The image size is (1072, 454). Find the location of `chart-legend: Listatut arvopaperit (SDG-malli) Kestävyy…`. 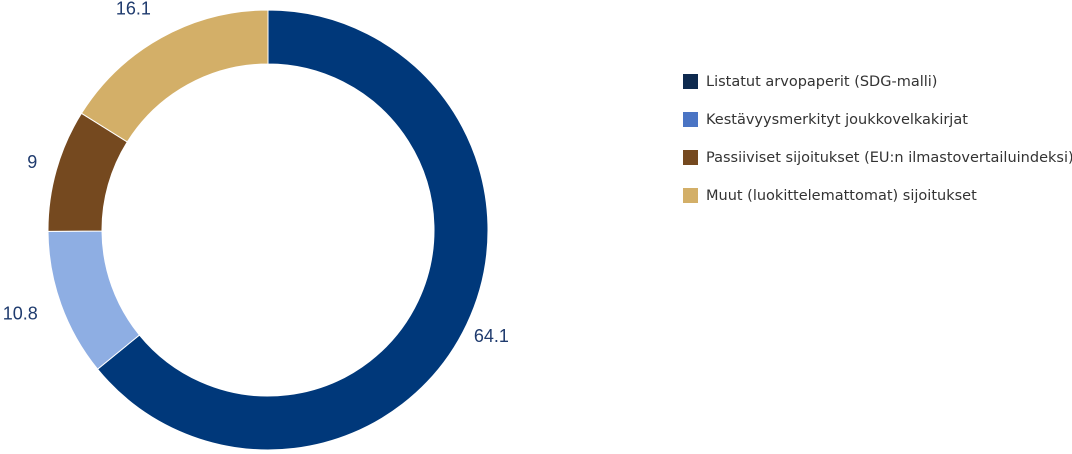

chart-legend: Listatut arvopaperit (SDG-malli) Kestävyy… is located at coordinates (877, 146).